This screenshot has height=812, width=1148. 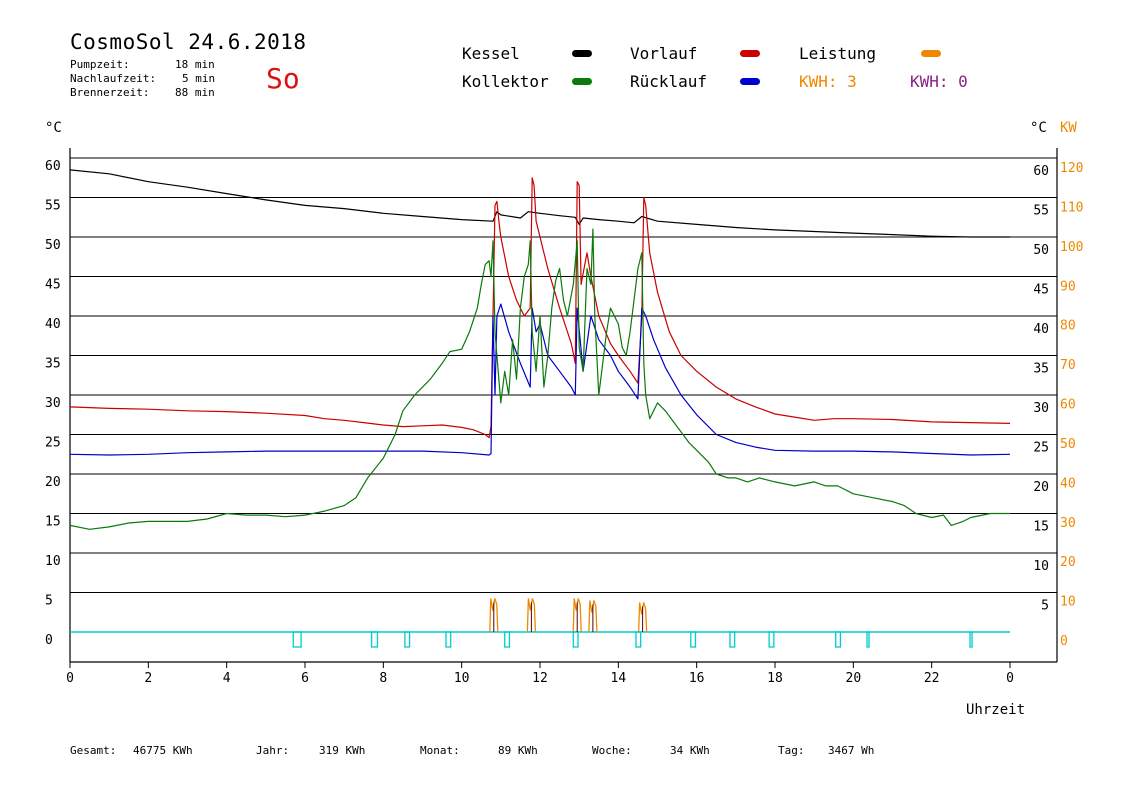 I want to click on y2-tick-label: 100, so click(x=1071, y=247).